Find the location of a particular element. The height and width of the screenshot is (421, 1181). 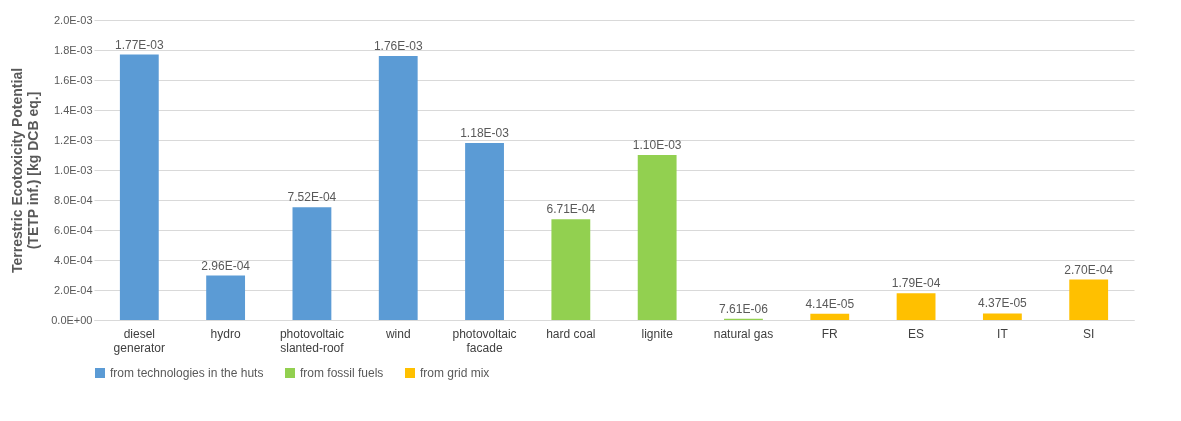

y-tick-label: 1.6E-03 is located at coordinates (73, 79).